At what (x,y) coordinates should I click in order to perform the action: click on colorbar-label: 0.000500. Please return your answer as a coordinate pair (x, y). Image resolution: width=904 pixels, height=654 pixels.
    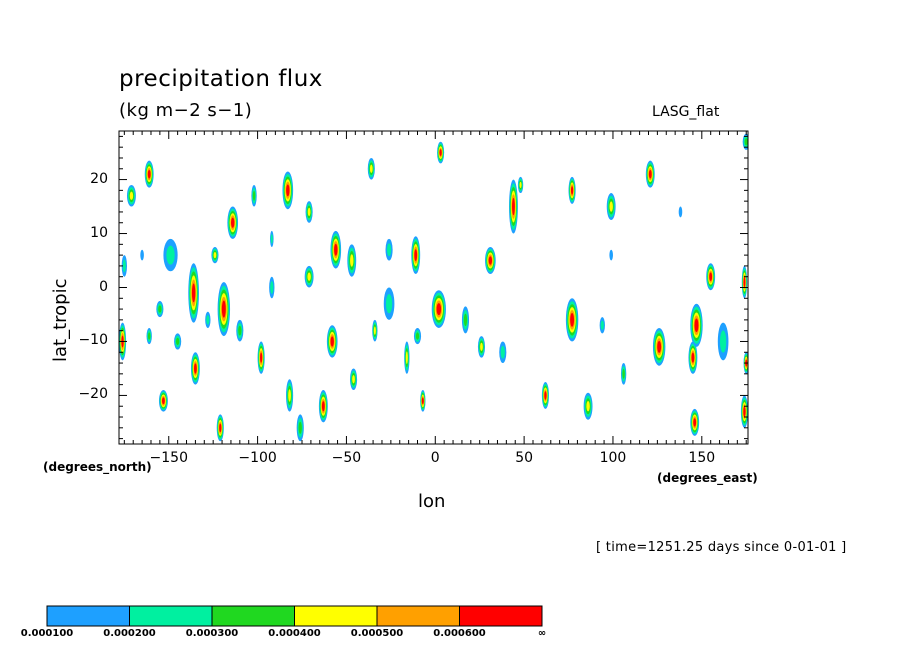
    Looking at the image, I should click on (377, 633).